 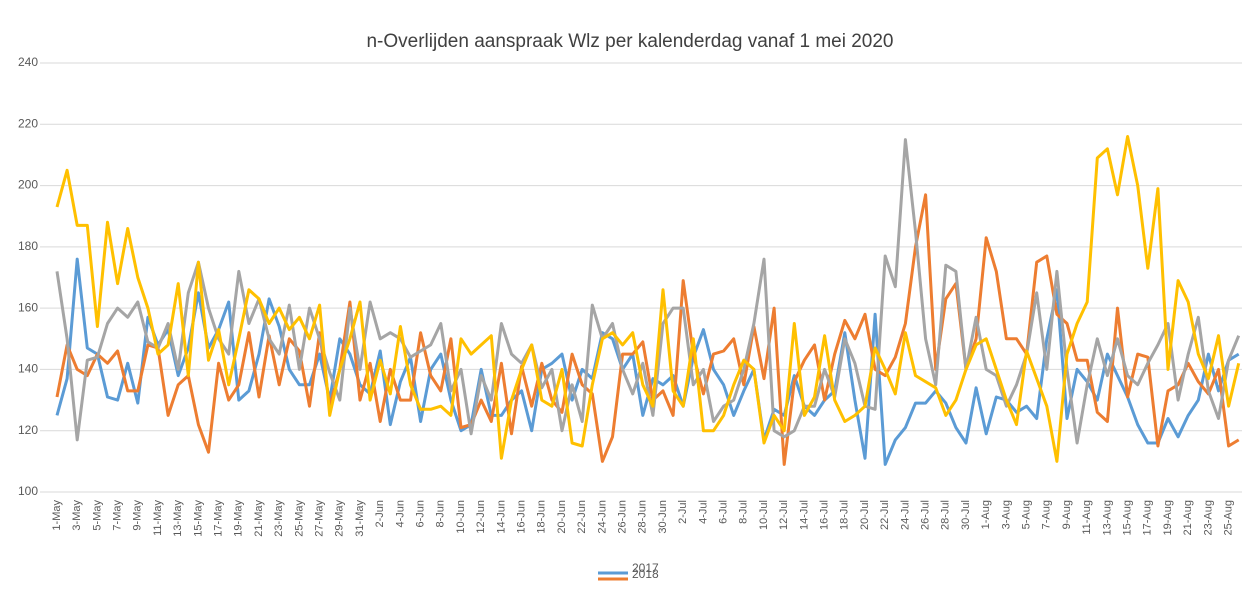 I want to click on x-tick-label: 7-May, so click(x=118, y=515).